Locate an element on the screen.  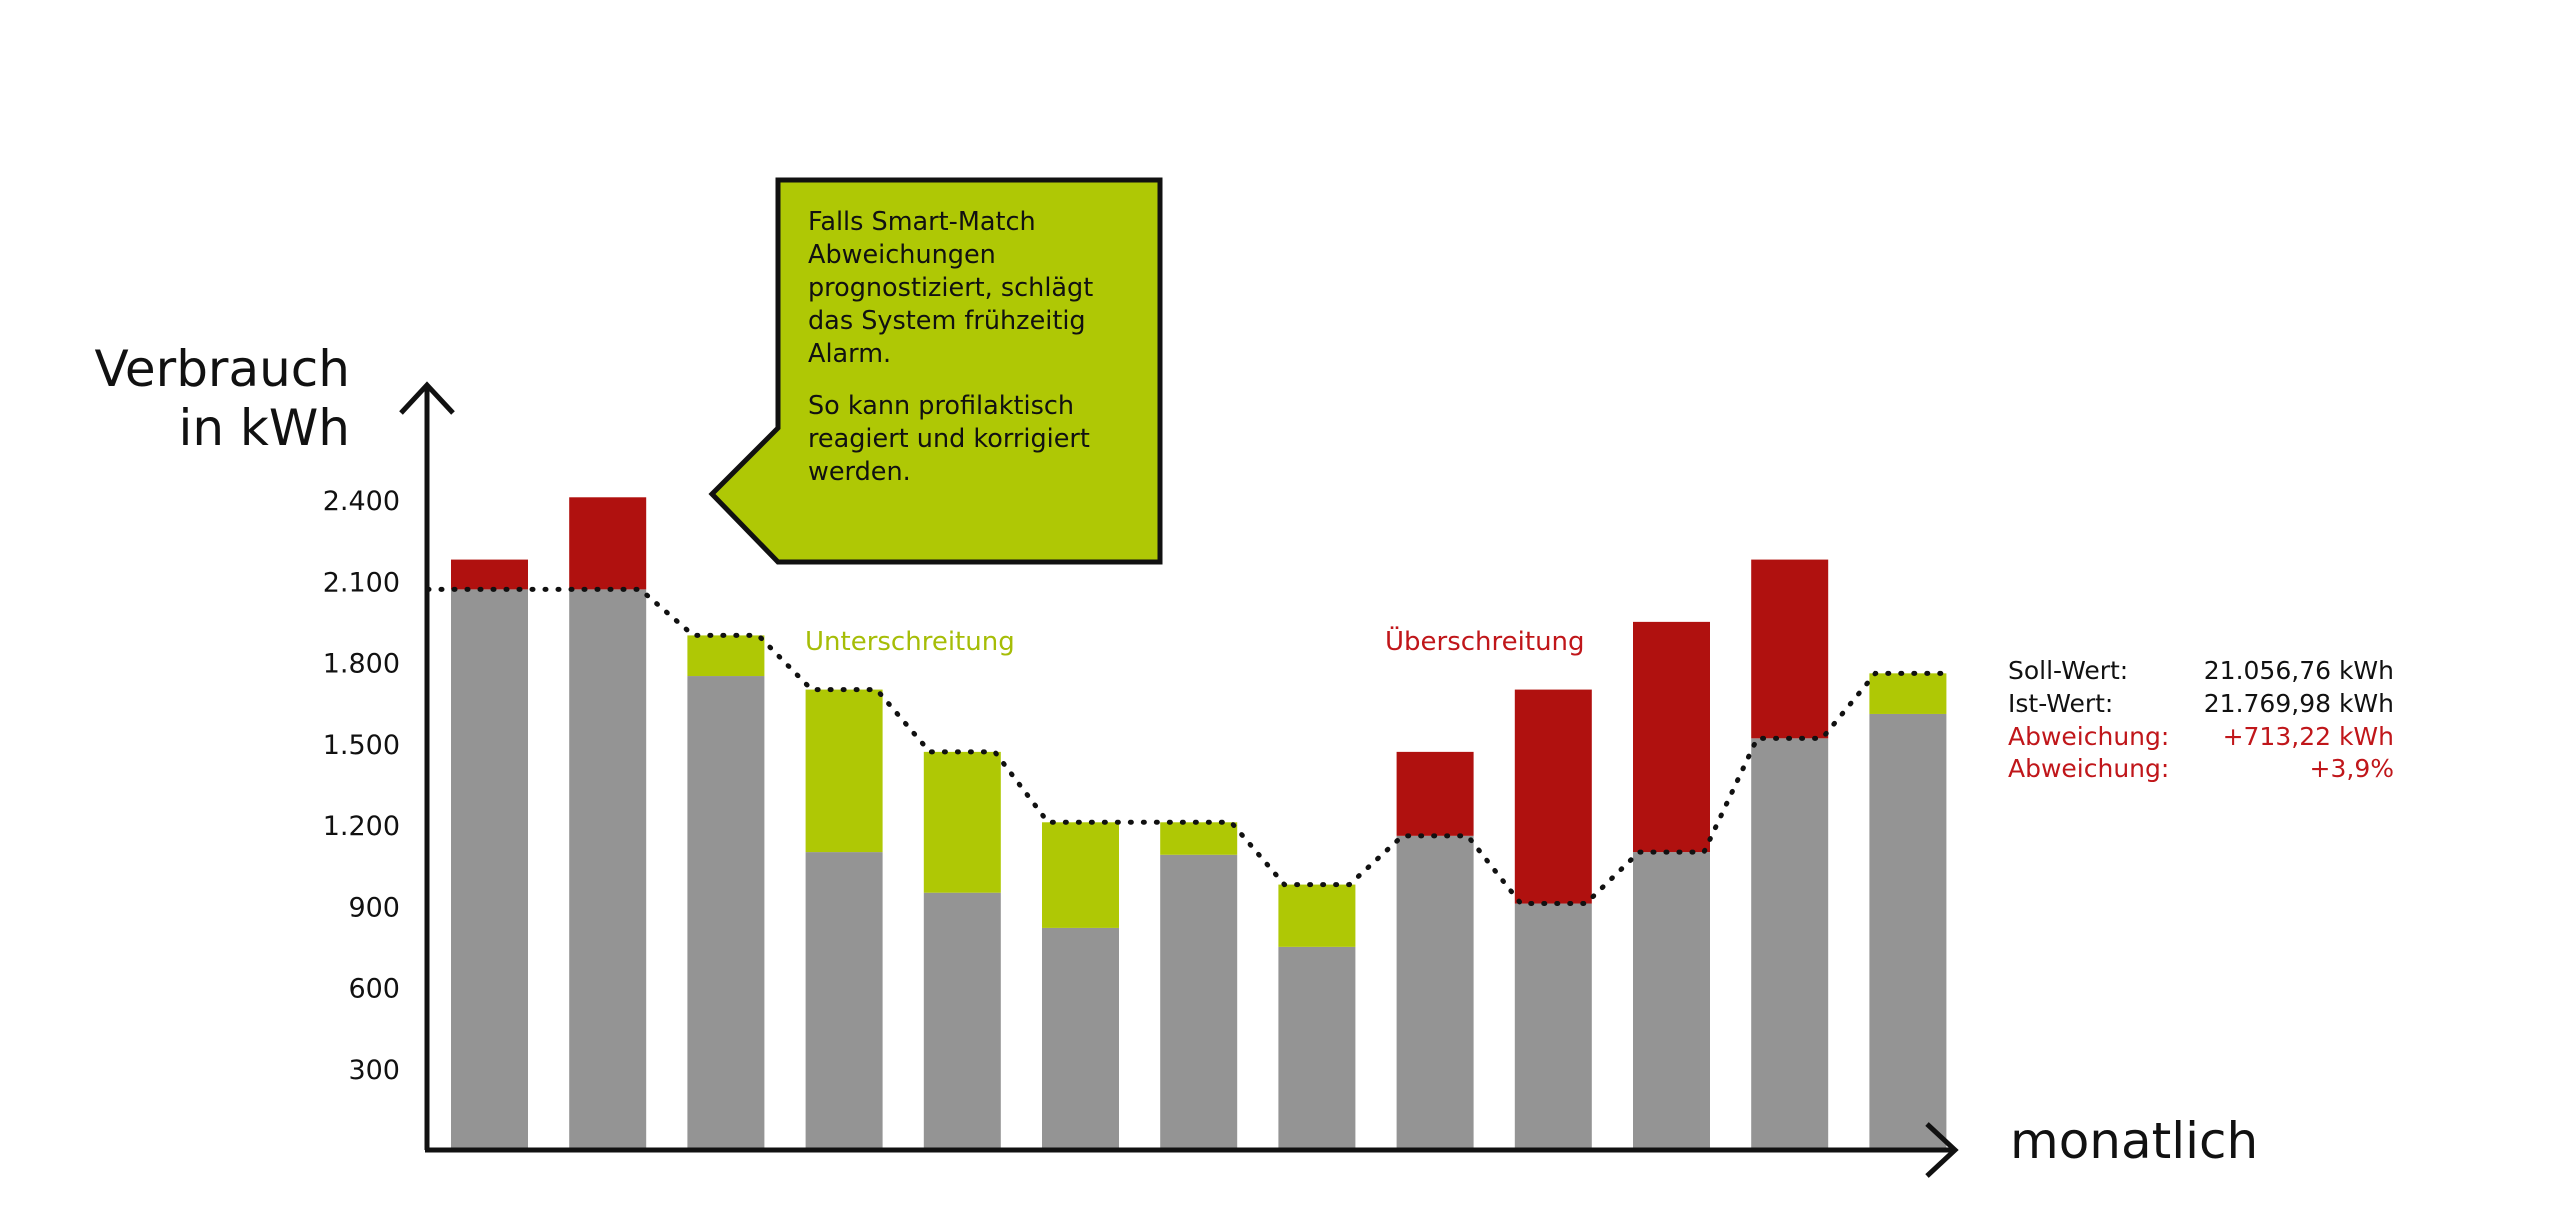
summary-value: 21.769,98 kWh is located at coordinates (2298, 703).